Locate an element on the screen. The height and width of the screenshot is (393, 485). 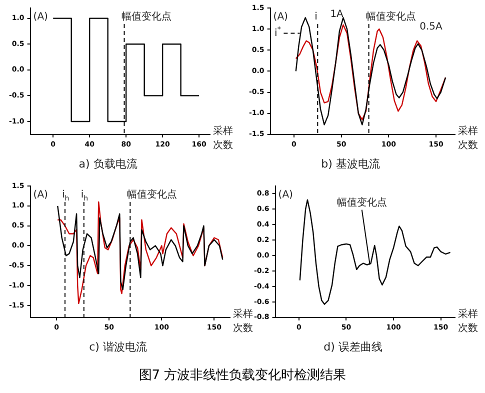
annotation: 0.5A is located at coordinates (431, 27).